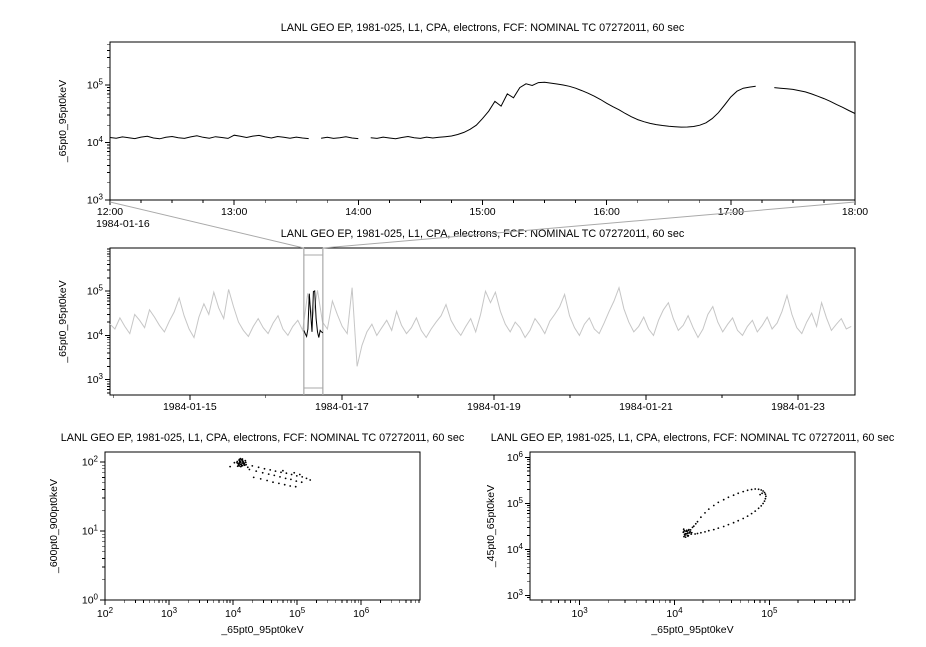  Describe the element at coordinates (190, 407) in the screenshot. I see `x-tick-label: 1984-01-15` at that location.